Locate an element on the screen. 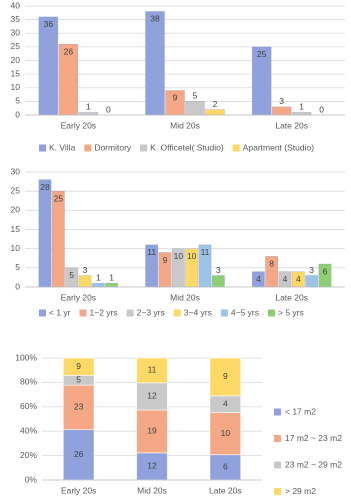  y-tick-label: 20% is located at coordinates (28, 455).